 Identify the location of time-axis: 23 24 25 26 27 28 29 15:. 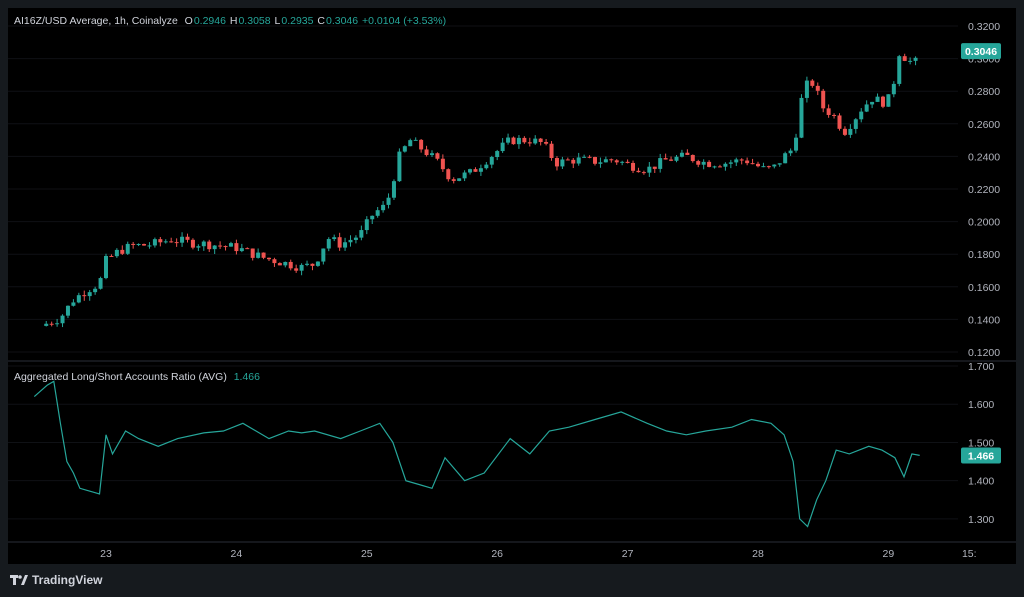
(512, 550).